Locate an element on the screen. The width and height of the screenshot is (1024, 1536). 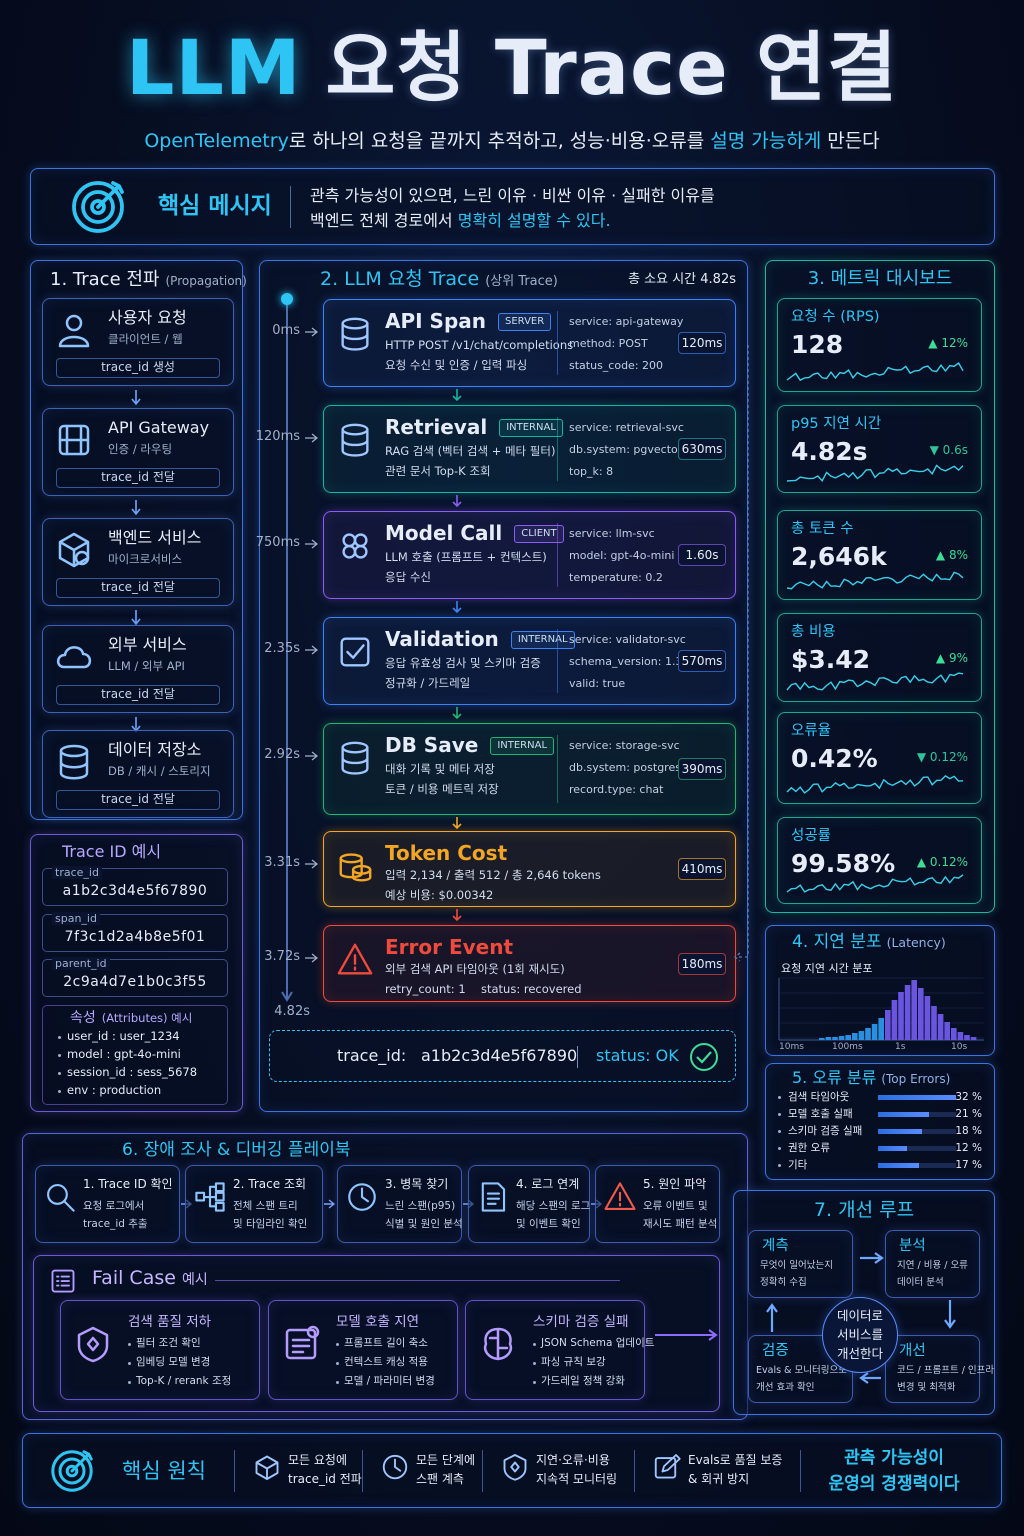
loop-node-line: 무엇이 일어났는지 is located at coordinates (796, 1265).